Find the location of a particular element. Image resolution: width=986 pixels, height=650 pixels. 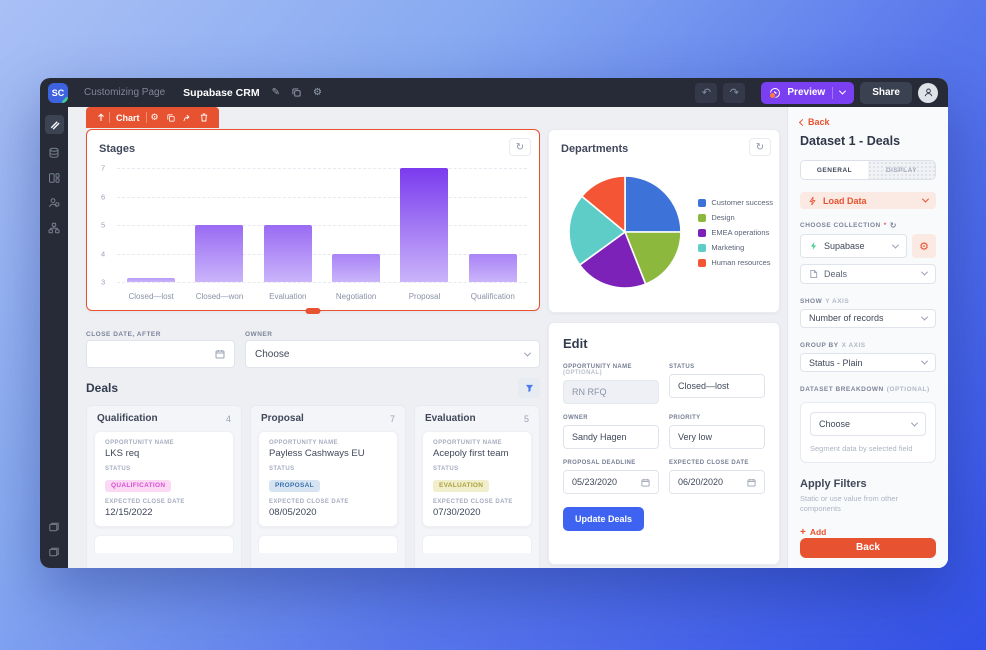

sidebar-item-data is located at coordinates (54, 153).